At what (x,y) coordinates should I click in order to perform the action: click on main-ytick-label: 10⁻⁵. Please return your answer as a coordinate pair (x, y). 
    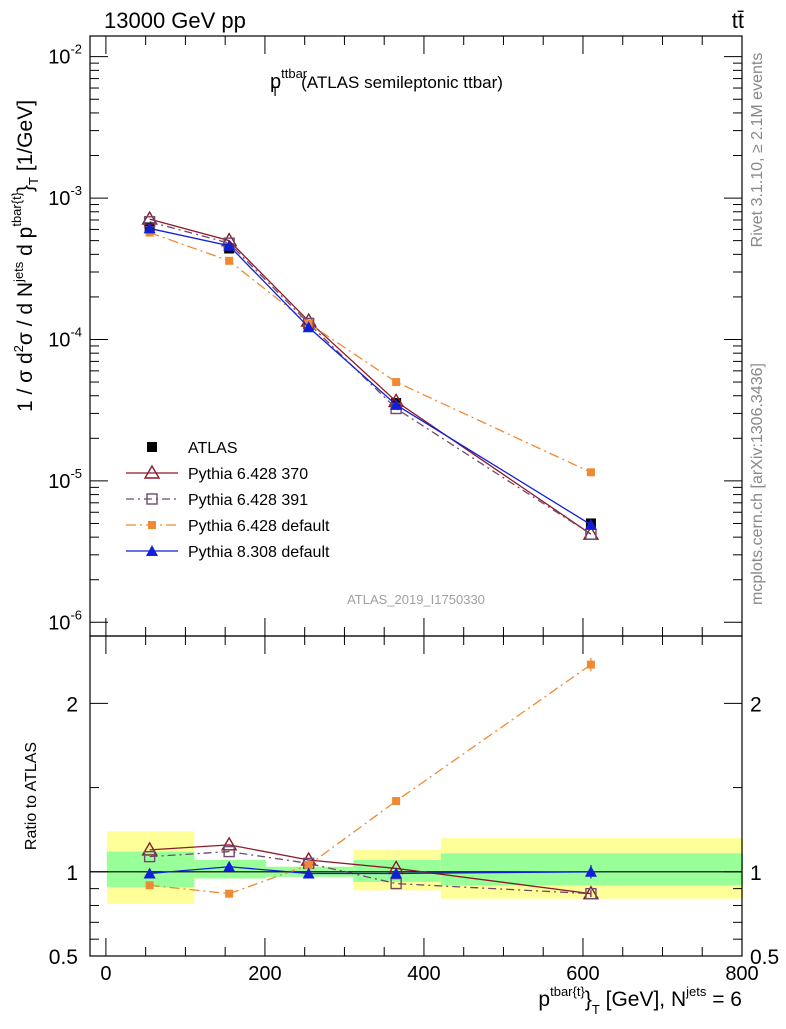
    Looking at the image, I should click on (65, 479).